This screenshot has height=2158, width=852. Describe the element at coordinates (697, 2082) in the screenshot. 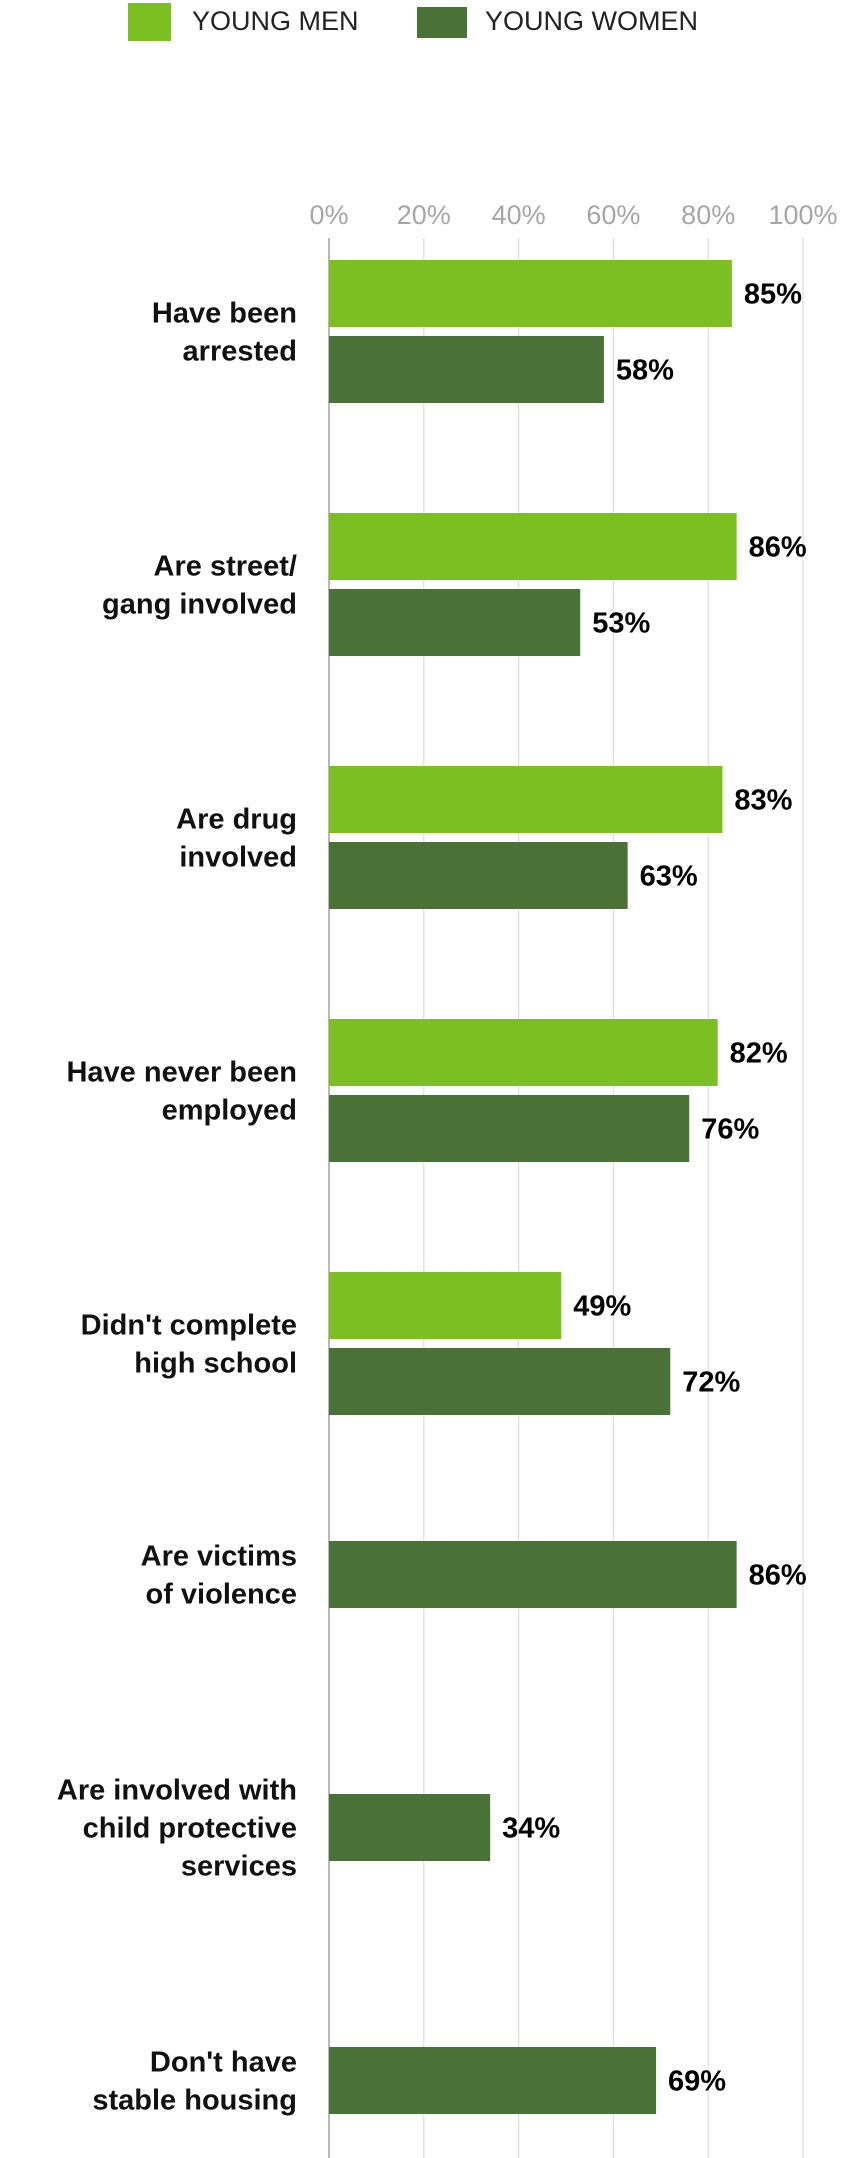

I see `value-label: 69%` at that location.